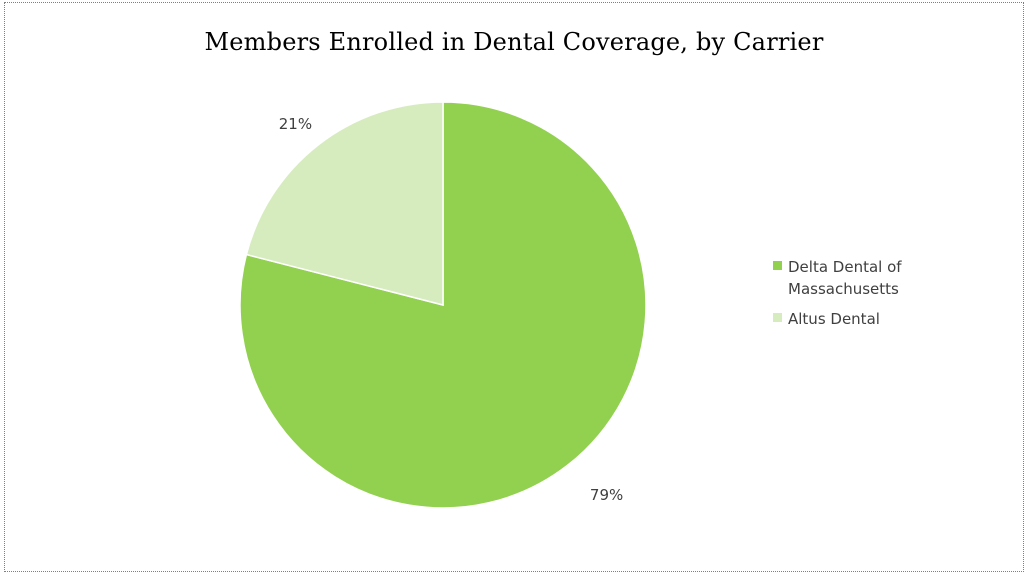 The height and width of the screenshot is (572, 1028). What do you see at coordinates (834, 319) in the screenshot?
I see `legend-label: Altus Dental` at bounding box center [834, 319].